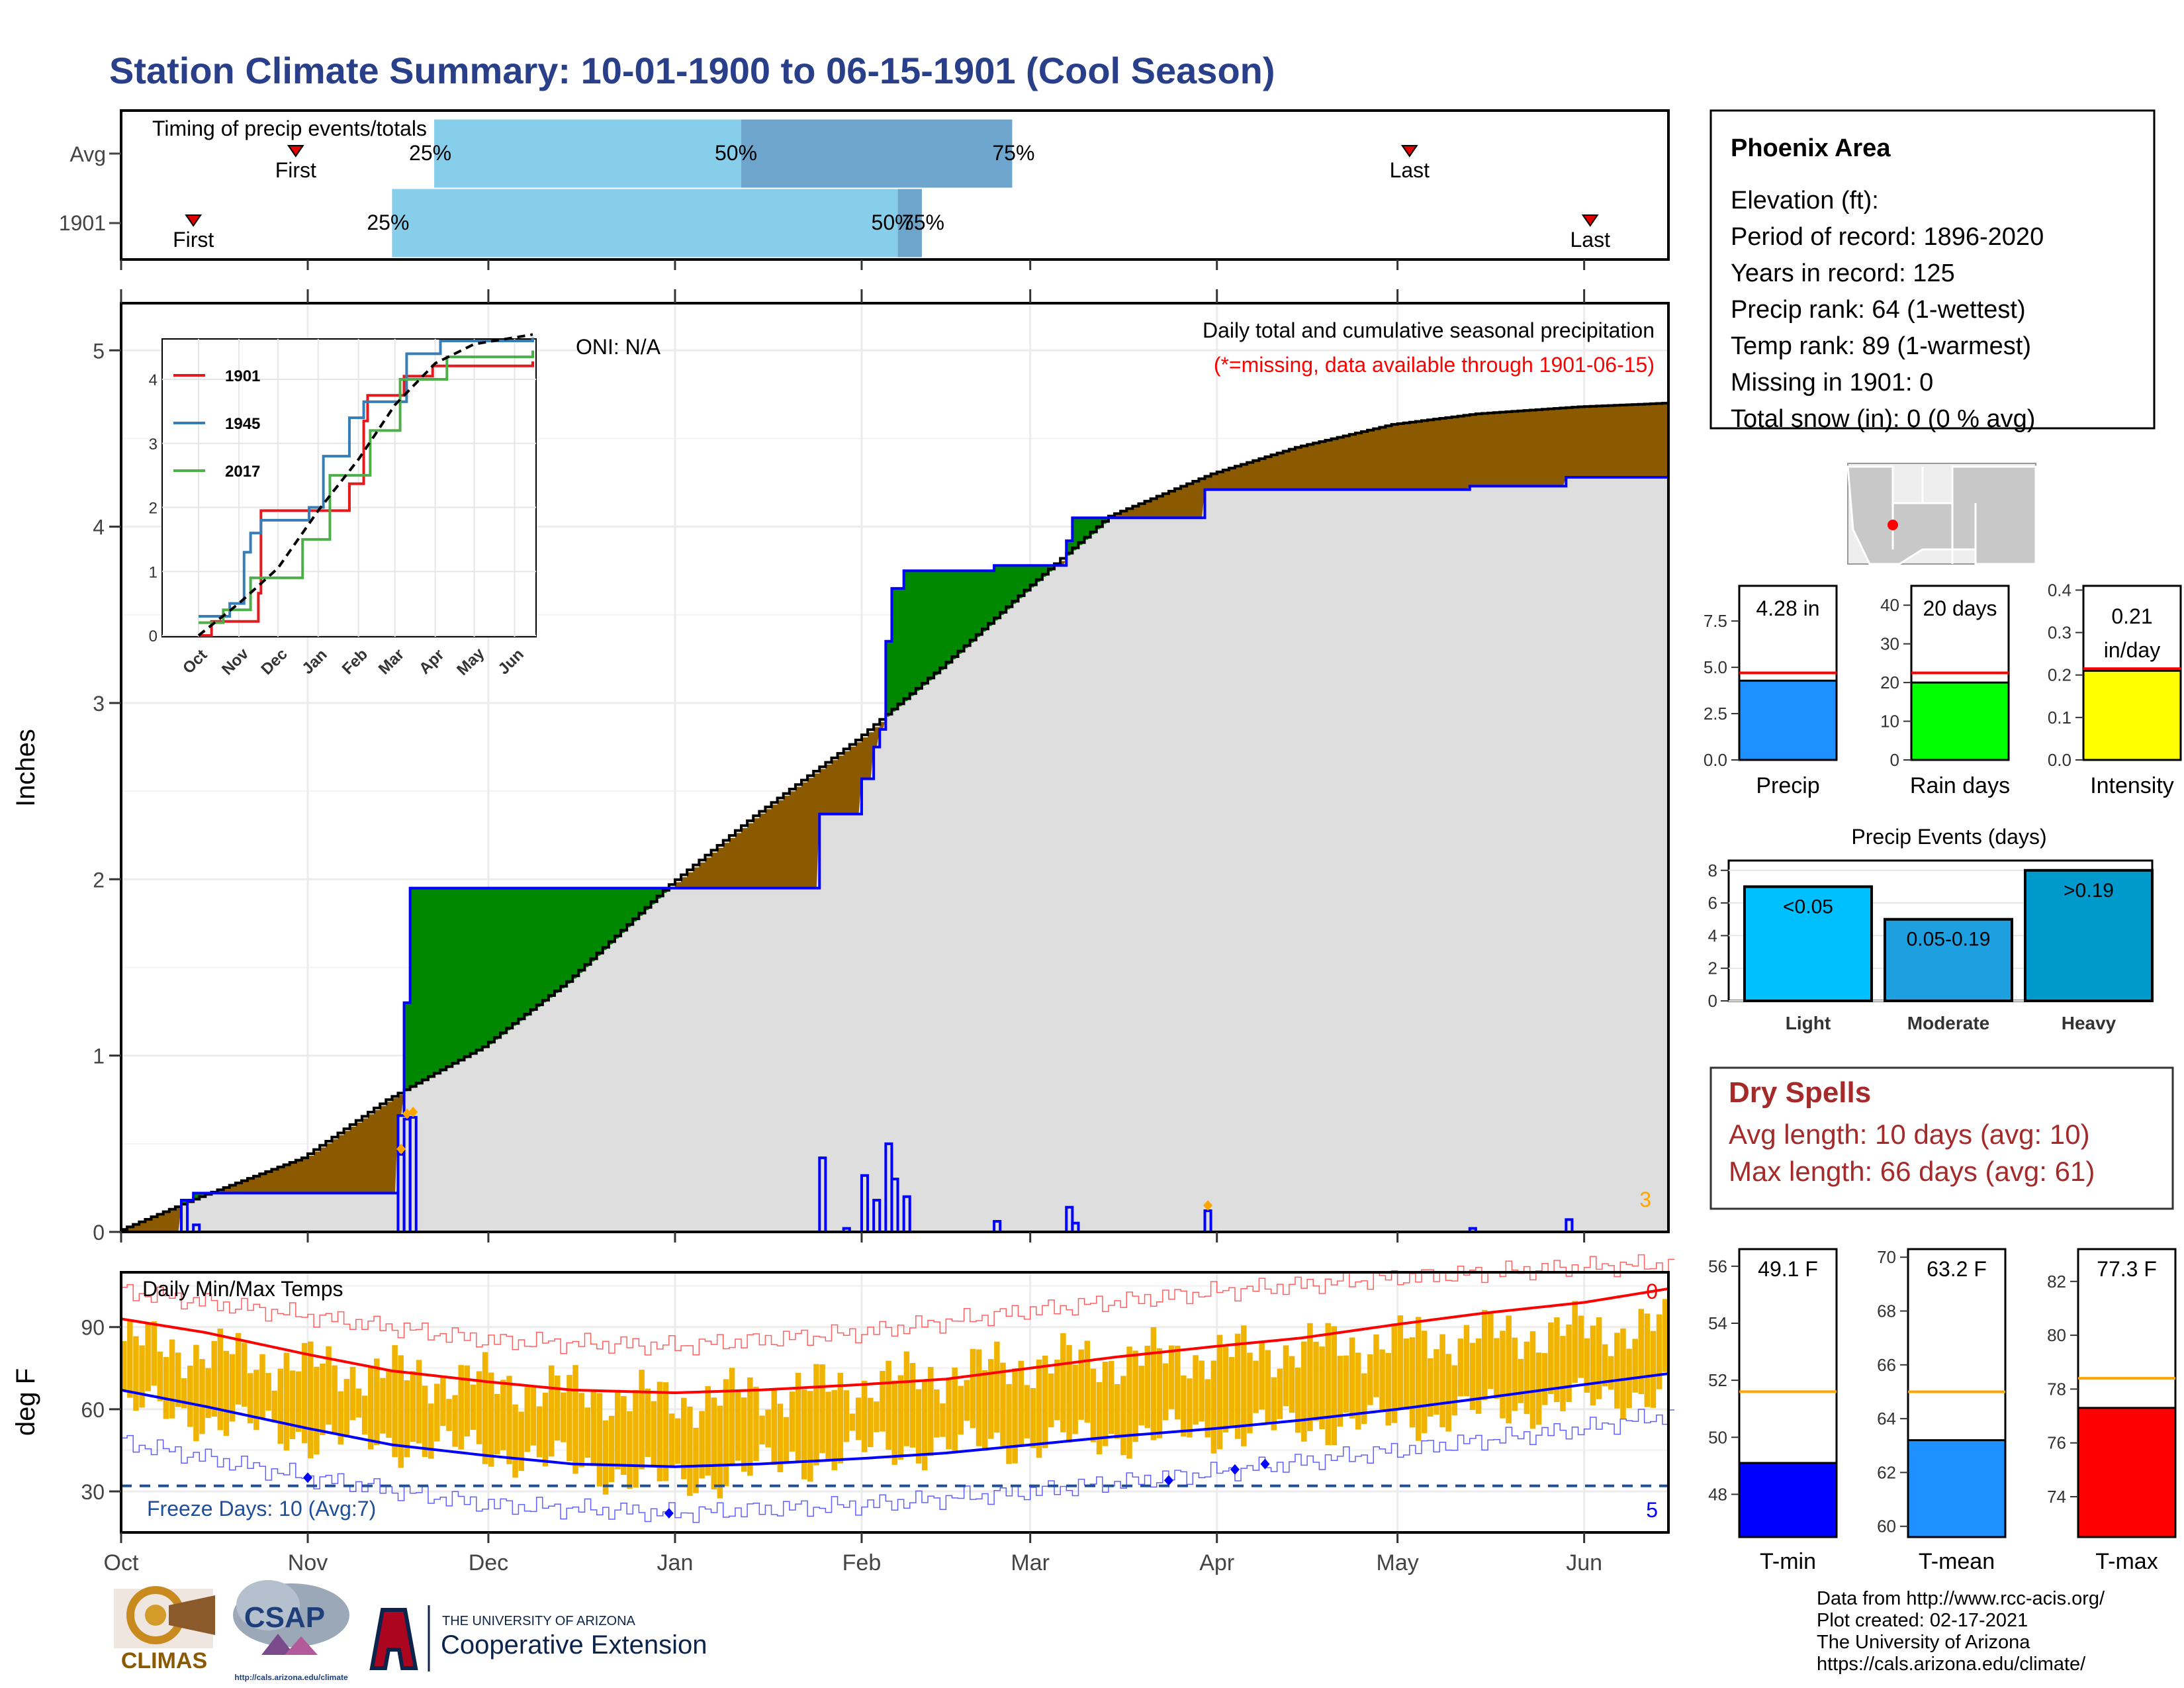 Image resolution: width=2184 pixels, height=1688 pixels. Describe the element at coordinates (1942, 514) in the screenshot. I see `locator-map` at that location.